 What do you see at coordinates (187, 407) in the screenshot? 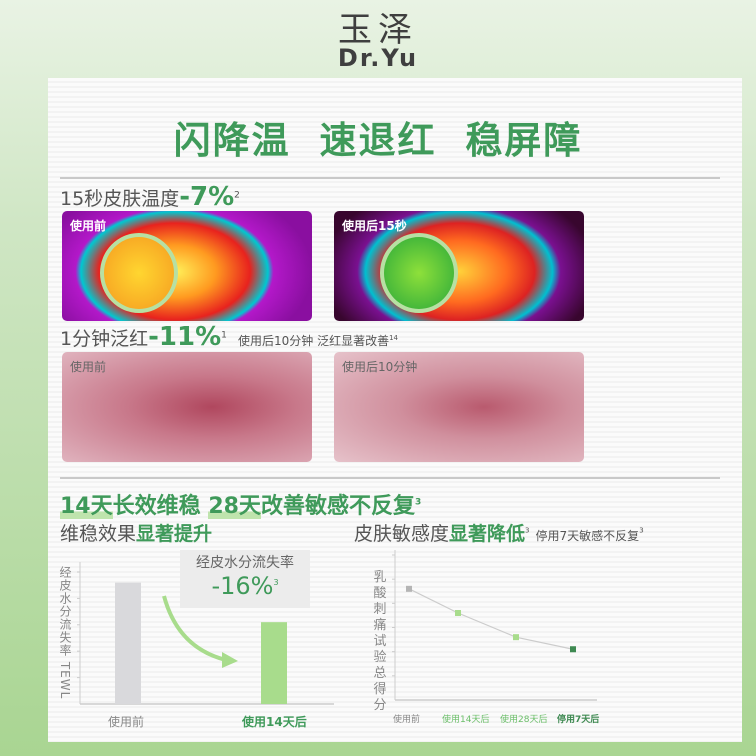
I see `redness-before-image: 使用前` at bounding box center [187, 407].